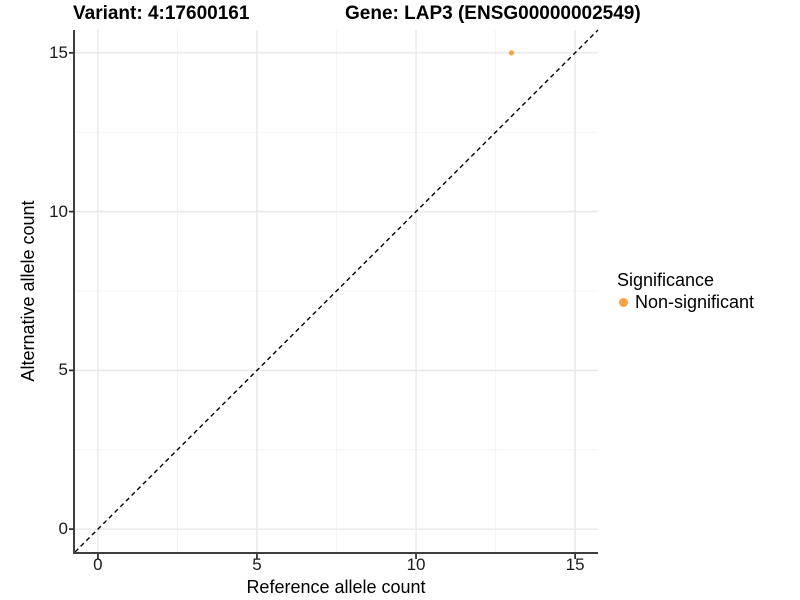 The width and height of the screenshot is (800, 600). What do you see at coordinates (623, 302) in the screenshot?
I see `legend-point-icon` at bounding box center [623, 302].